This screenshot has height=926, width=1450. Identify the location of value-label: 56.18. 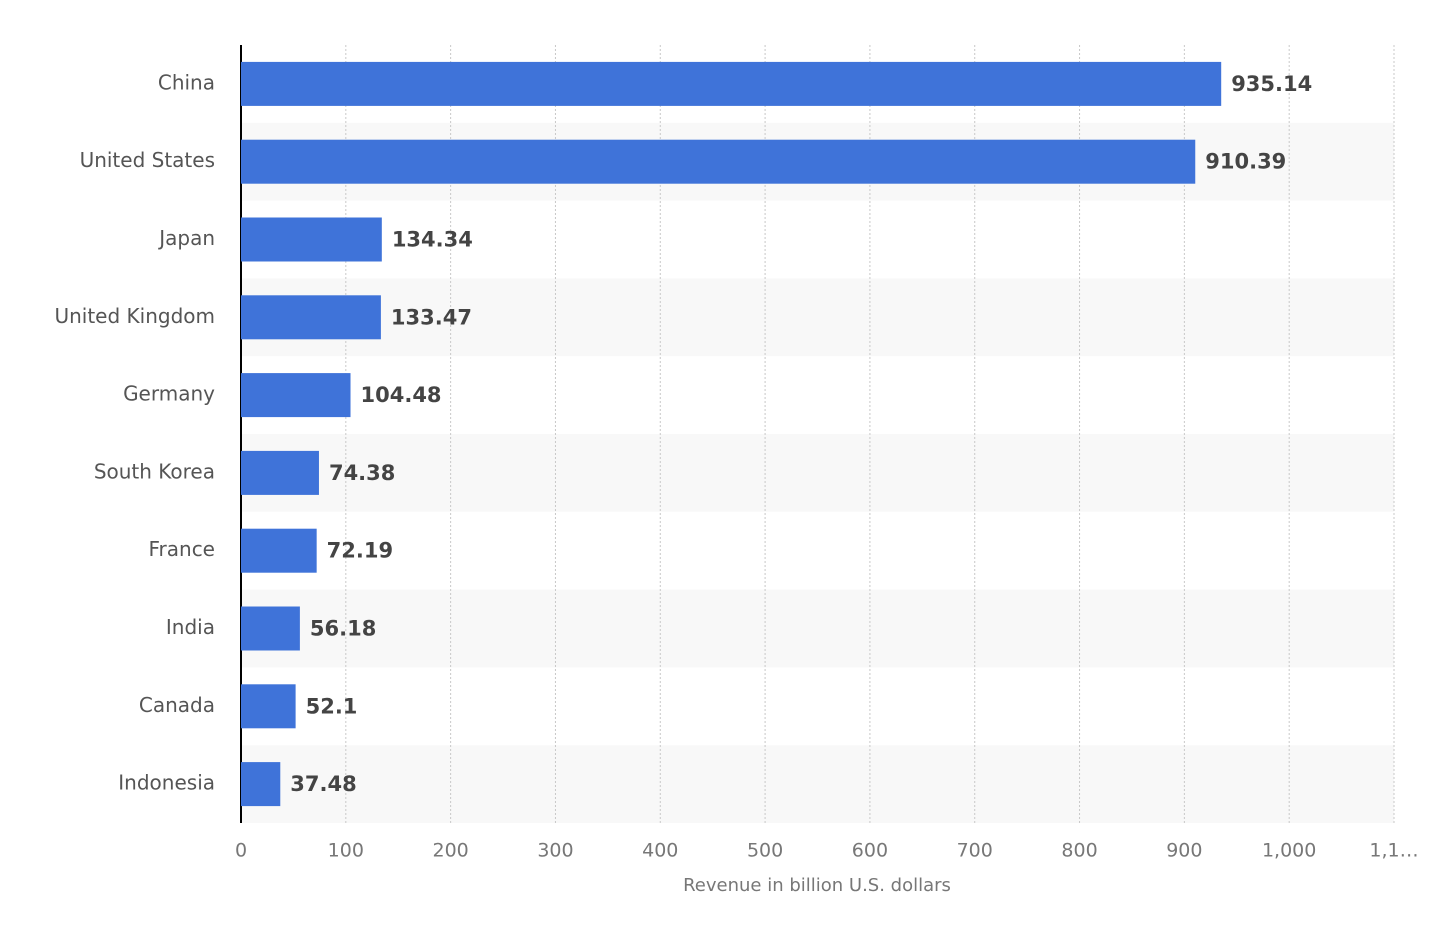
(343, 629).